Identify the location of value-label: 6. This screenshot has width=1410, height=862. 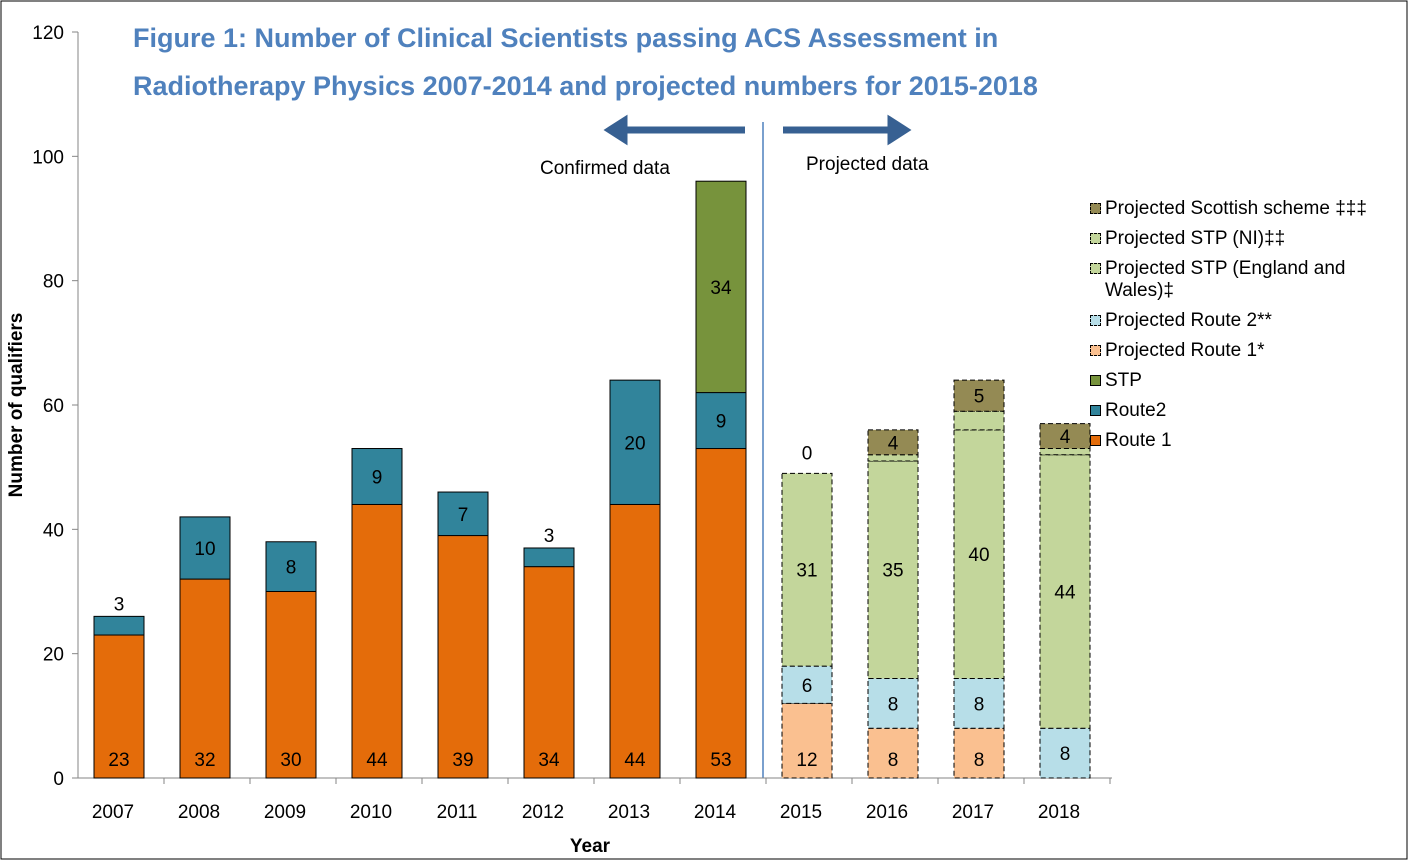
(807, 686).